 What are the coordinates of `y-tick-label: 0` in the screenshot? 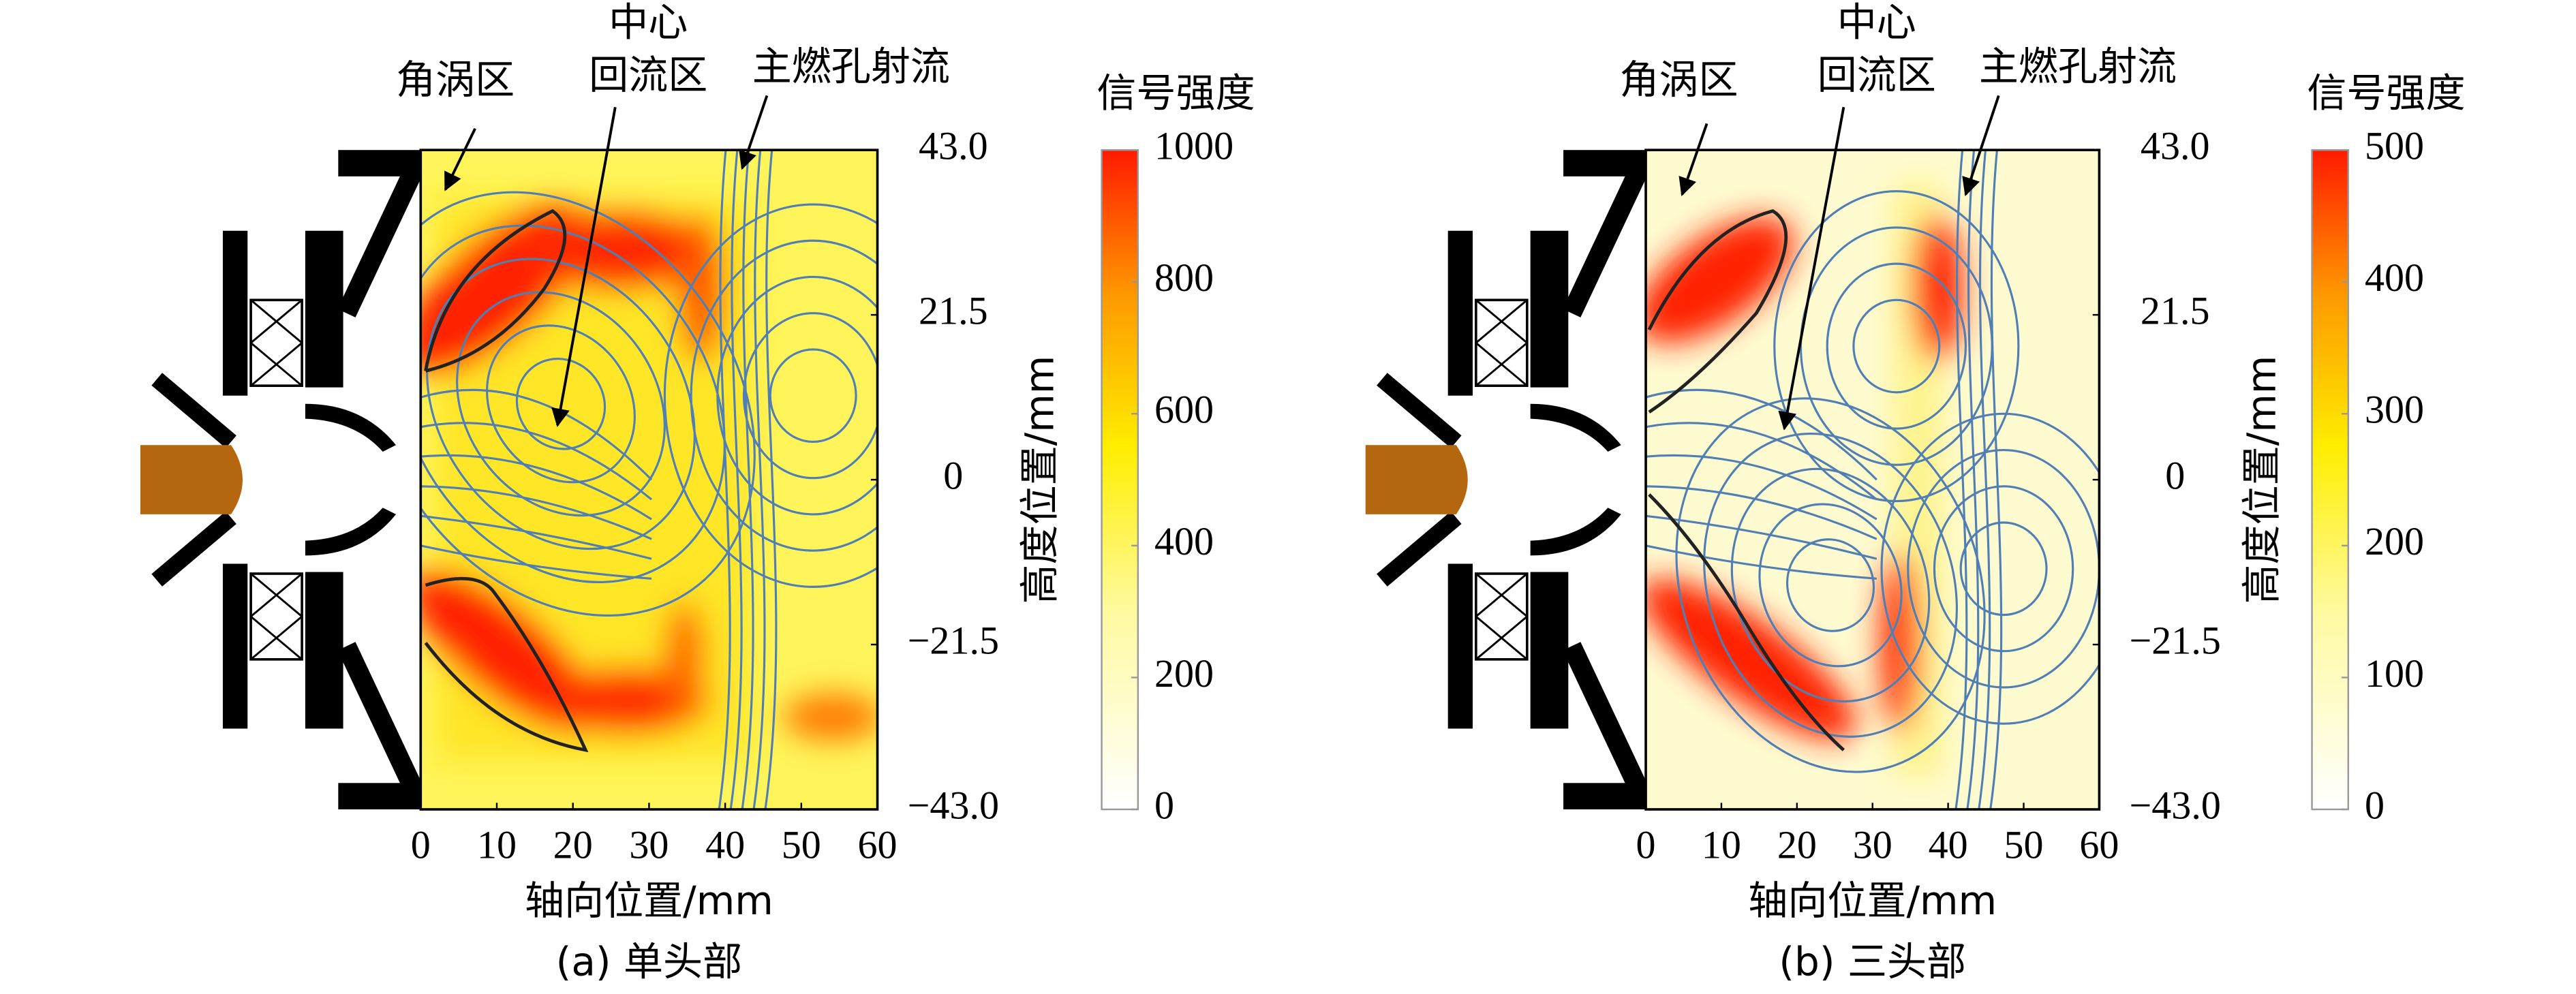 It's located at (953, 475).